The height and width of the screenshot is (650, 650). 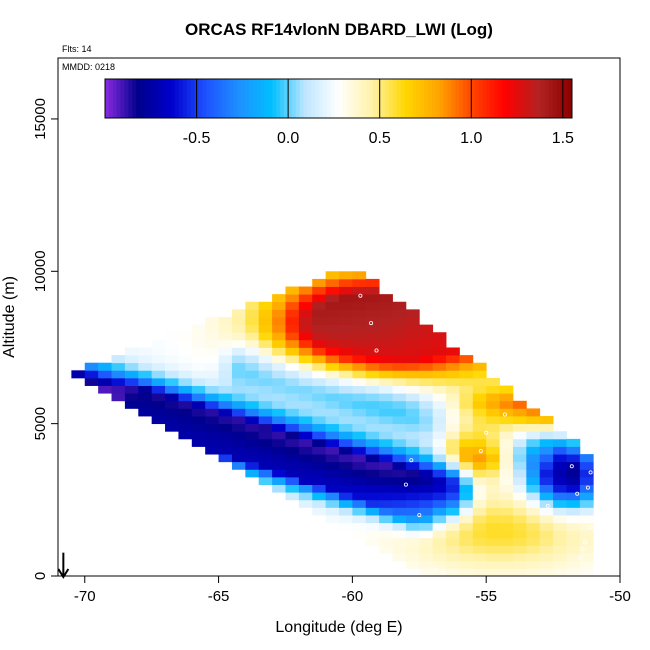 What do you see at coordinates (579, 557) in the screenshot?
I see `flight-point` at bounding box center [579, 557].